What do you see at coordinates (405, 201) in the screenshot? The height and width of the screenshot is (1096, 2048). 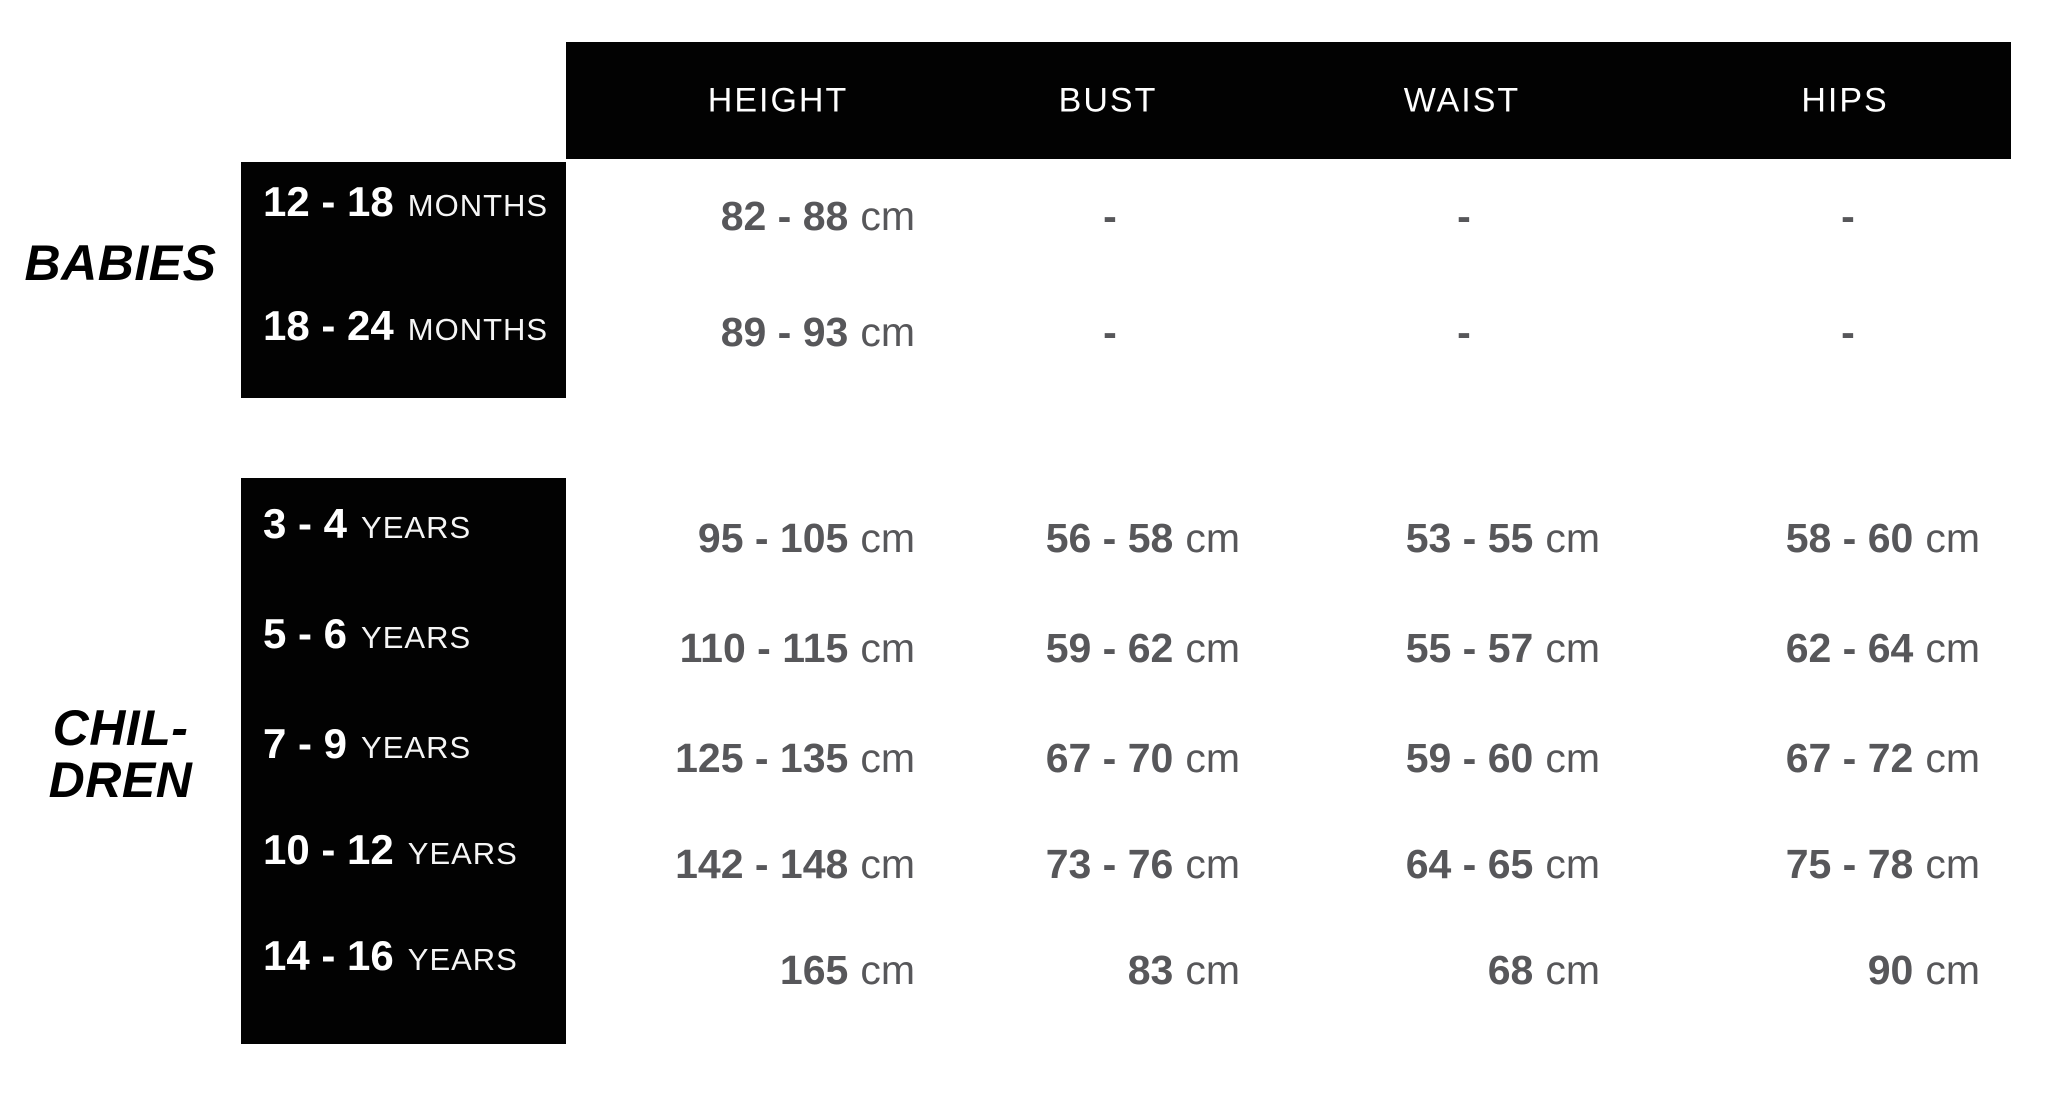 I see `age-row: 12 - 18 MONTHS` at bounding box center [405, 201].